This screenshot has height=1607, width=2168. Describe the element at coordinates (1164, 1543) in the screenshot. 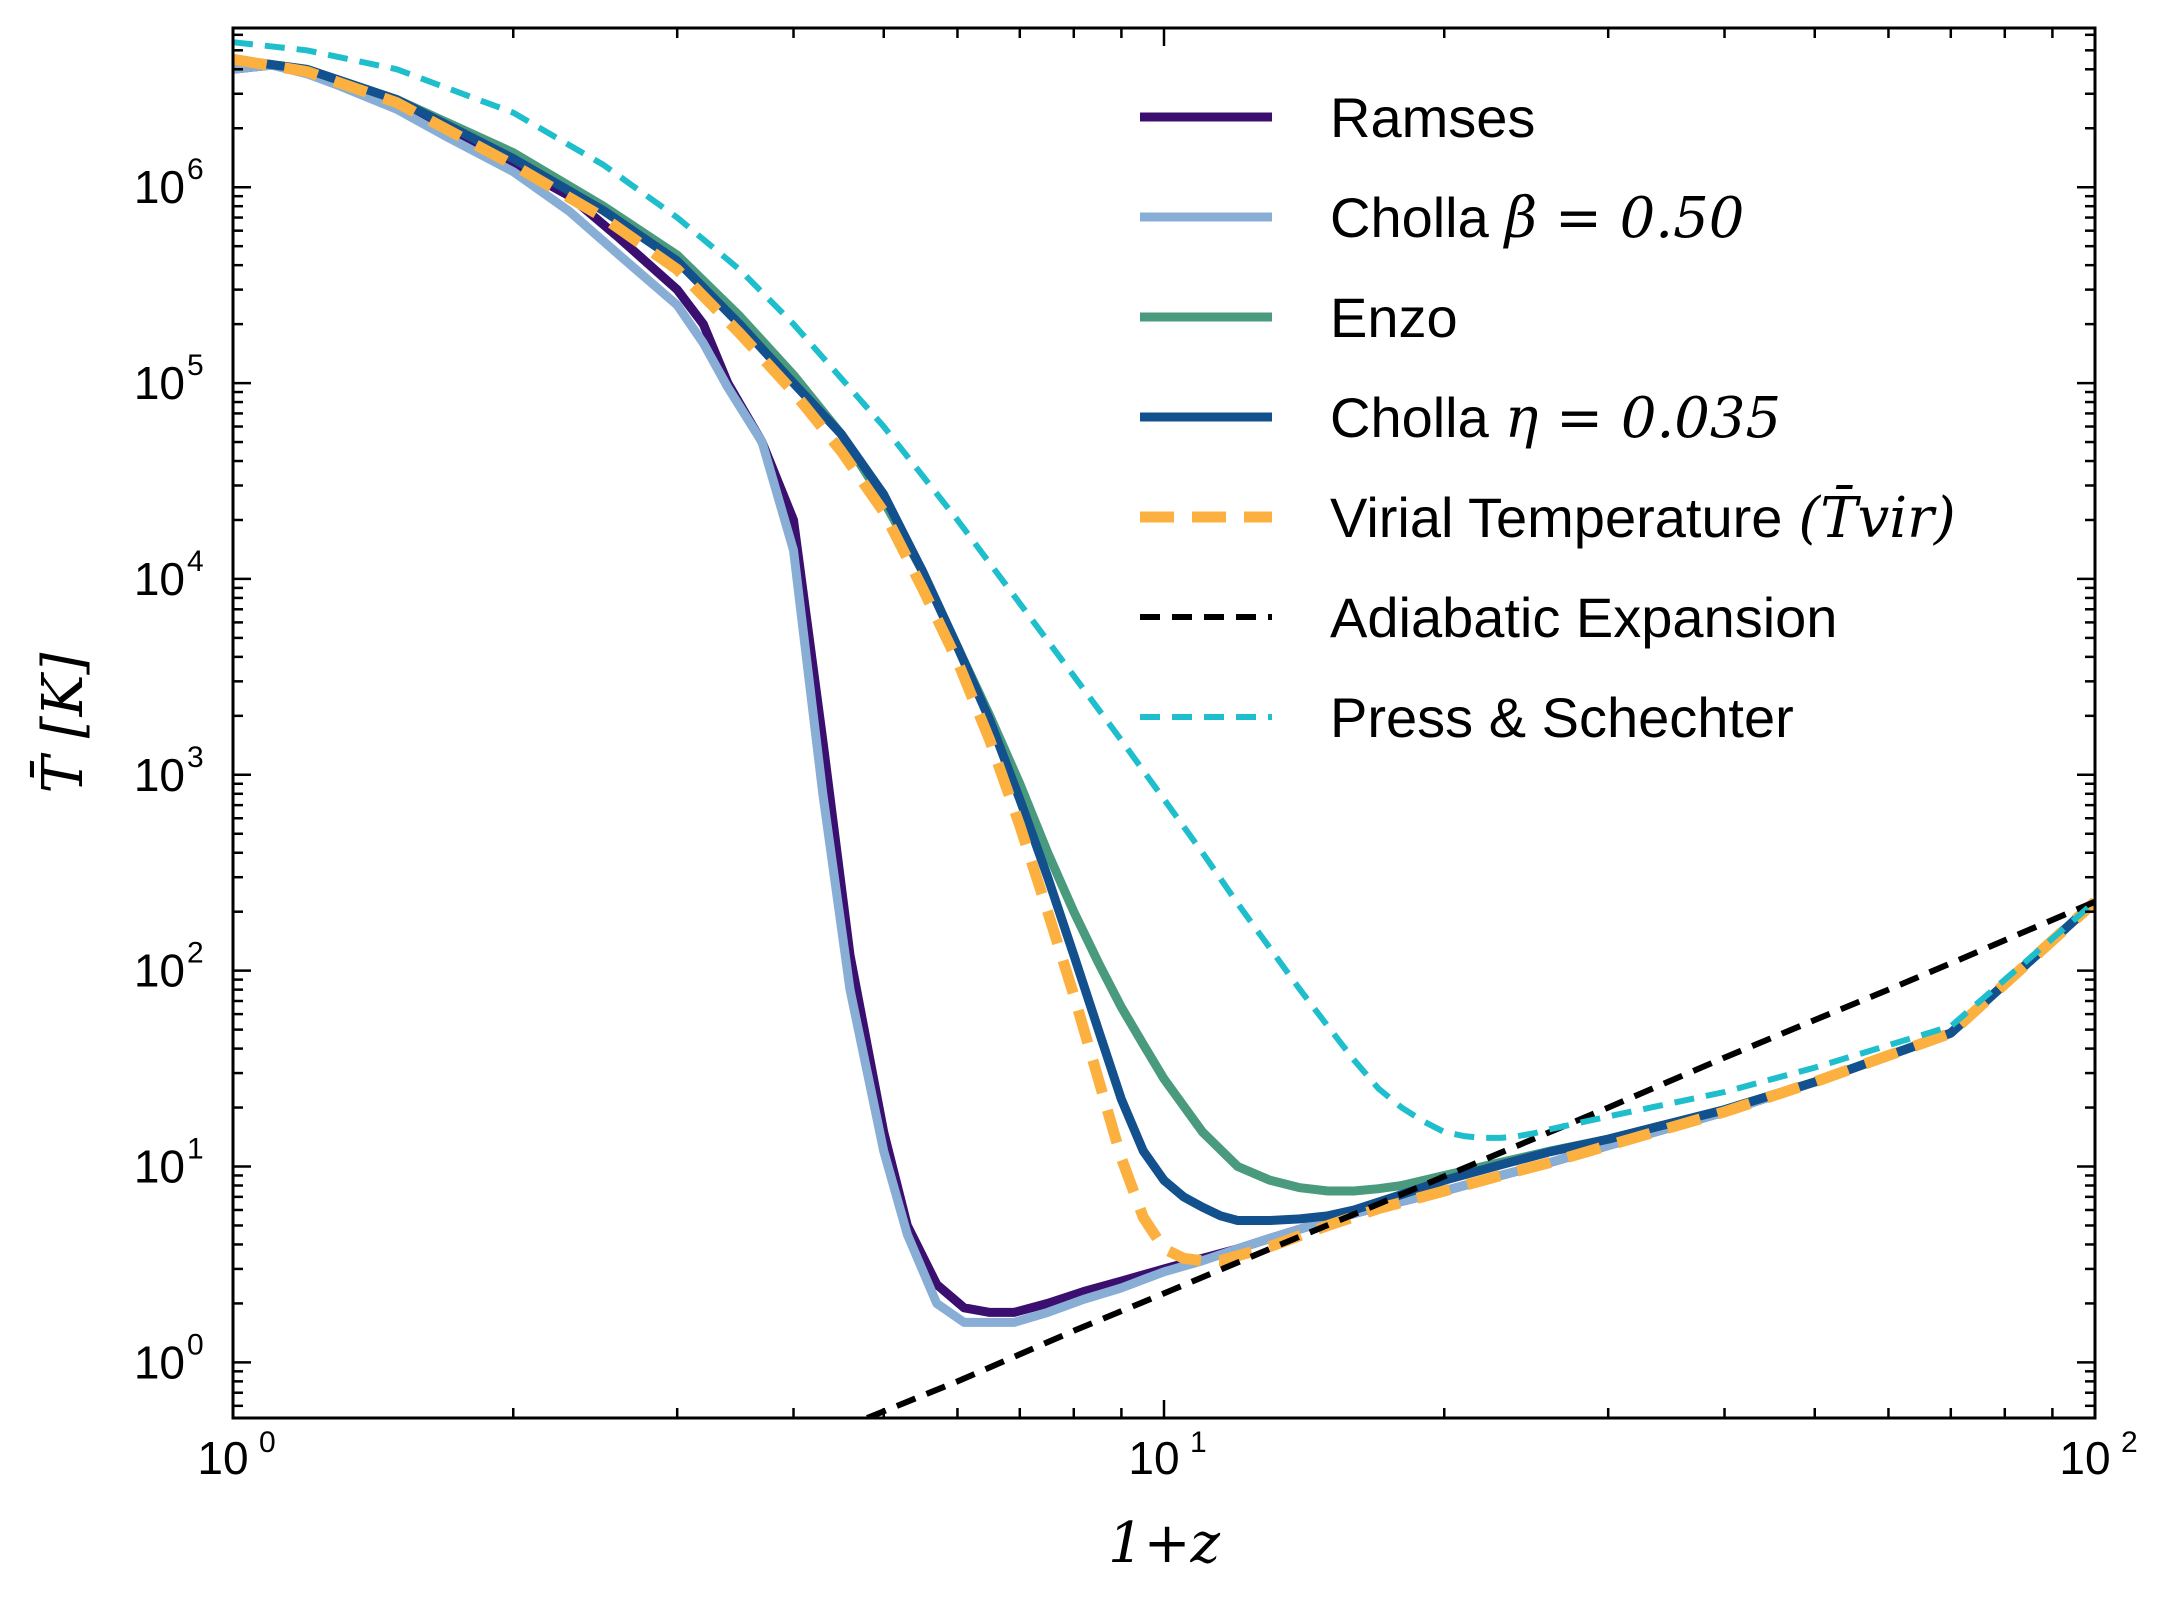

I see `x-axis-label: 1+z` at that location.